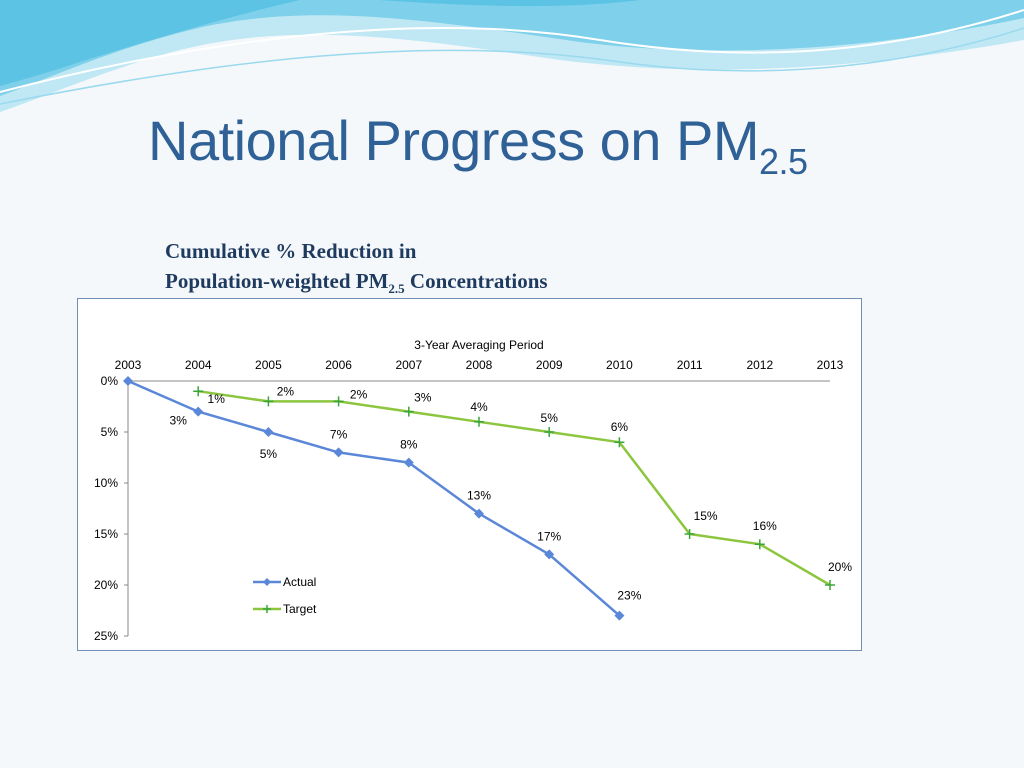 The width and height of the screenshot is (1024, 768). I want to click on y-tick-label: 5%, so click(110, 432).